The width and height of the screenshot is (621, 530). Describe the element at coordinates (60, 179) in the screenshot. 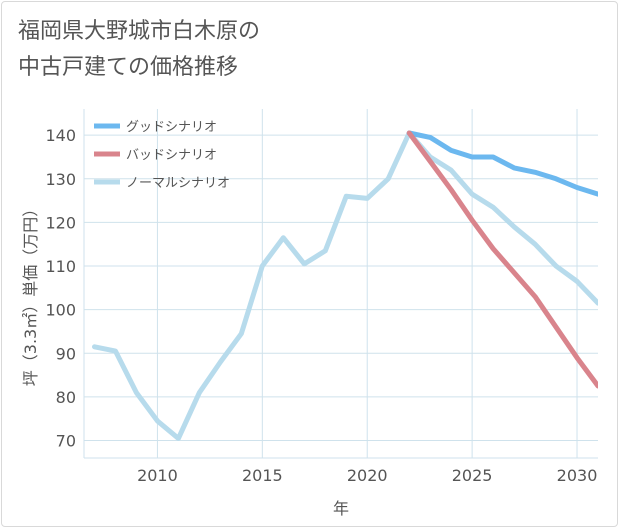

I see `y-tick-label: 130` at that location.